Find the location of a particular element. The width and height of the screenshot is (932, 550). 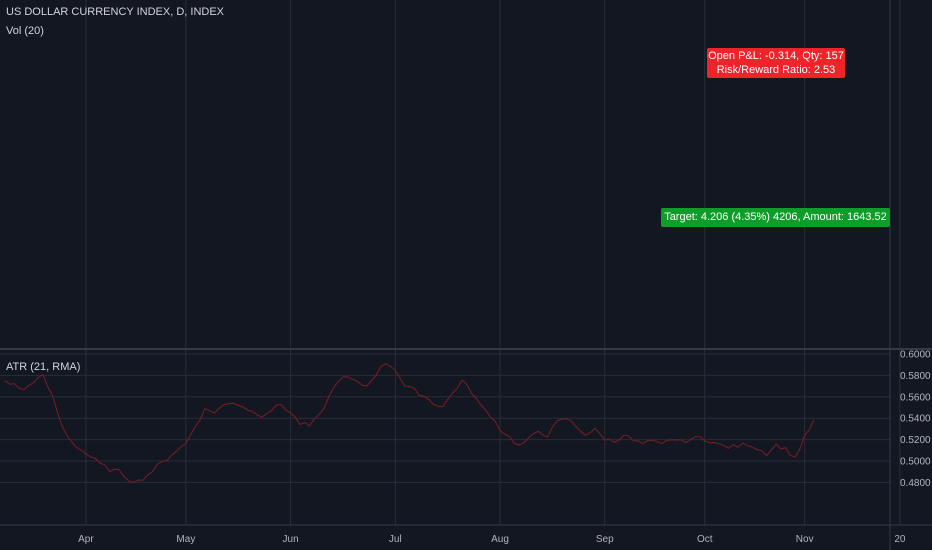

time-axis-label: Sep is located at coordinates (605, 539).